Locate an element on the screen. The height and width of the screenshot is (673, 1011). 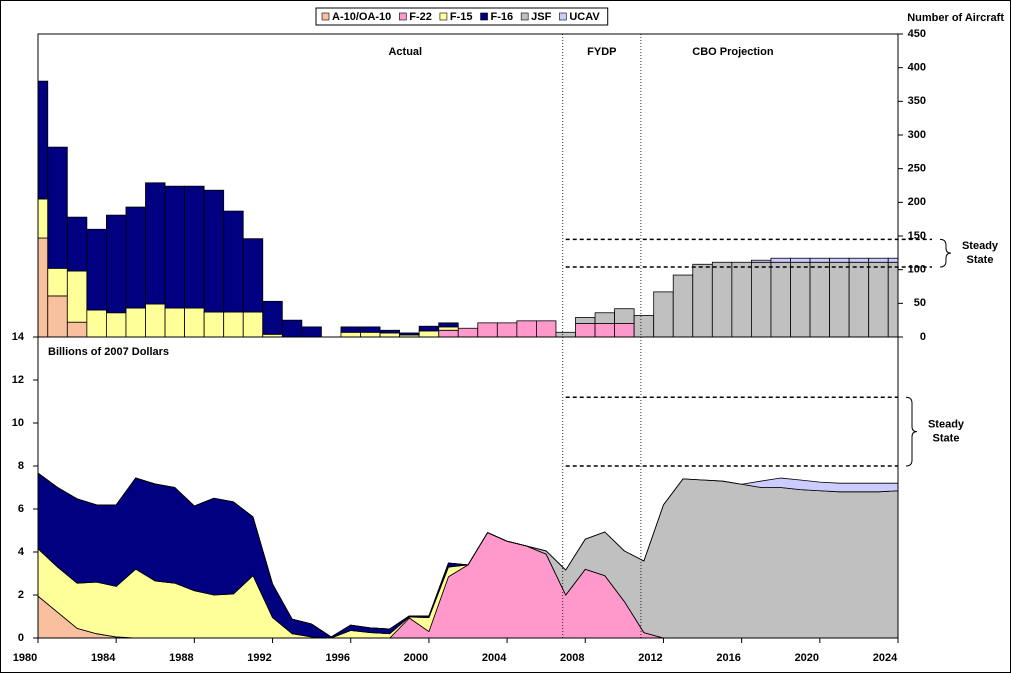
y-tick-label: 450 is located at coordinates (917, 34).